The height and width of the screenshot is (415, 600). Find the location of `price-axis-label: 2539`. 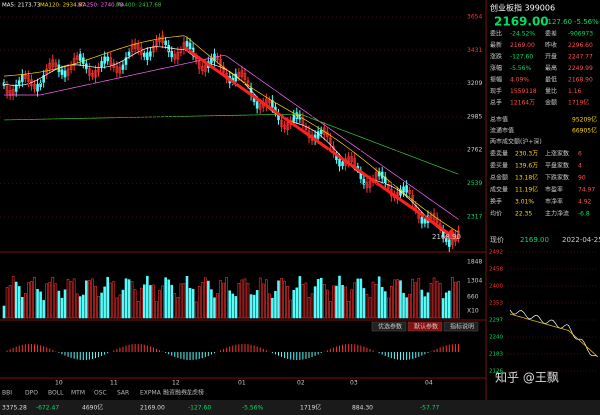

price-axis-label: 2539 is located at coordinates (474, 183).